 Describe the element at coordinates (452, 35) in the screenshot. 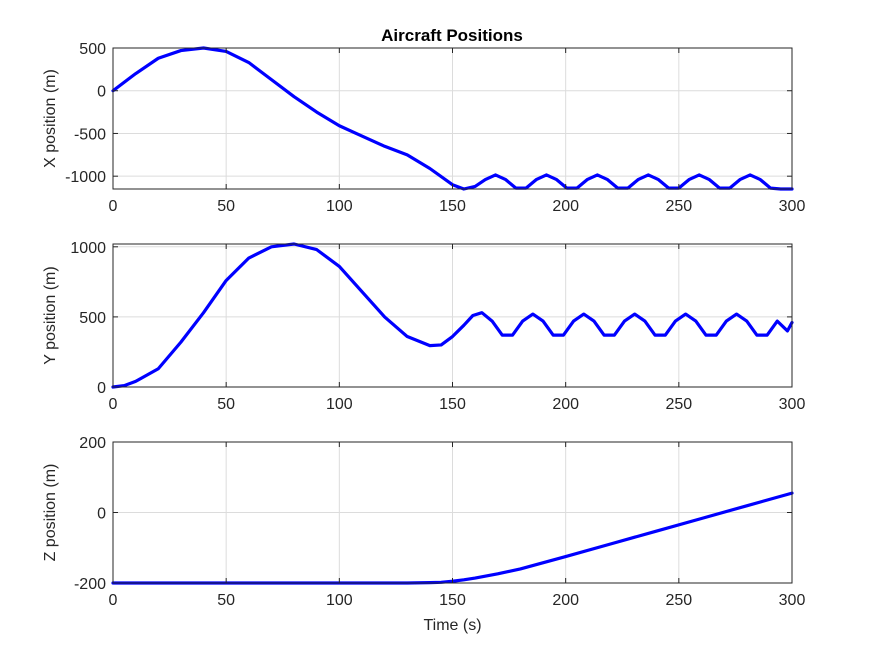

I see `chart-title: Aircraft Positions` at that location.